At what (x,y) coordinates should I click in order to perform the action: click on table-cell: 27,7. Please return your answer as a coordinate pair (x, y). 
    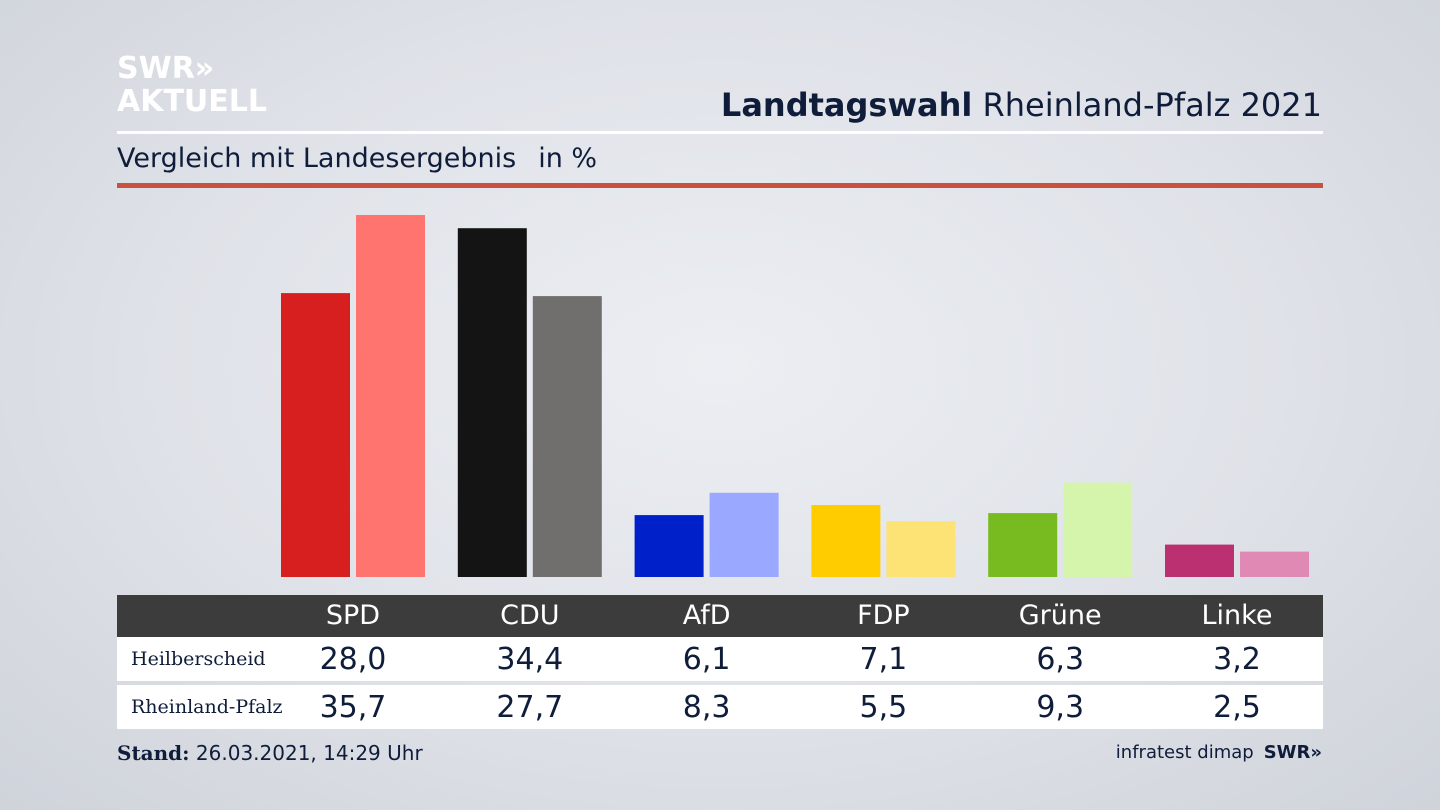
    Looking at the image, I should click on (530, 707).